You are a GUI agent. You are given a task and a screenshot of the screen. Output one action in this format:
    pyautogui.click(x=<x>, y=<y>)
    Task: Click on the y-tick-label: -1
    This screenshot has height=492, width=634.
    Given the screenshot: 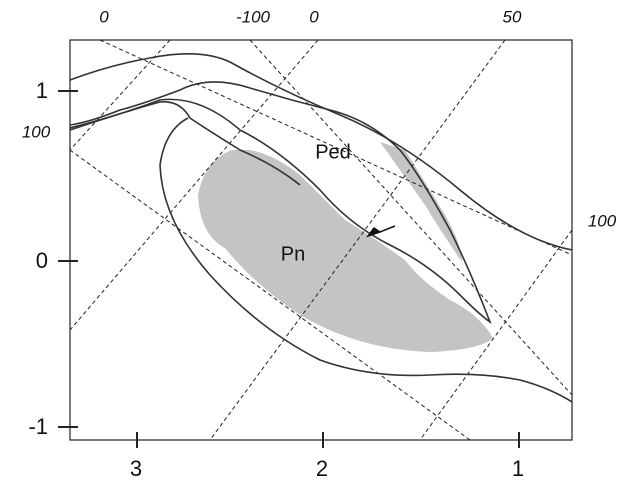 What is the action you would take?
    pyautogui.click(x=38, y=426)
    